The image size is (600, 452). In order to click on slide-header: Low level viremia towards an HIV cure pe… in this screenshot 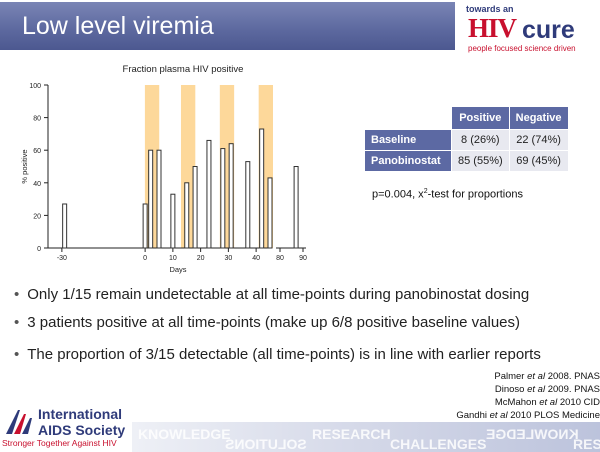, I will do `click(300, 28)`.